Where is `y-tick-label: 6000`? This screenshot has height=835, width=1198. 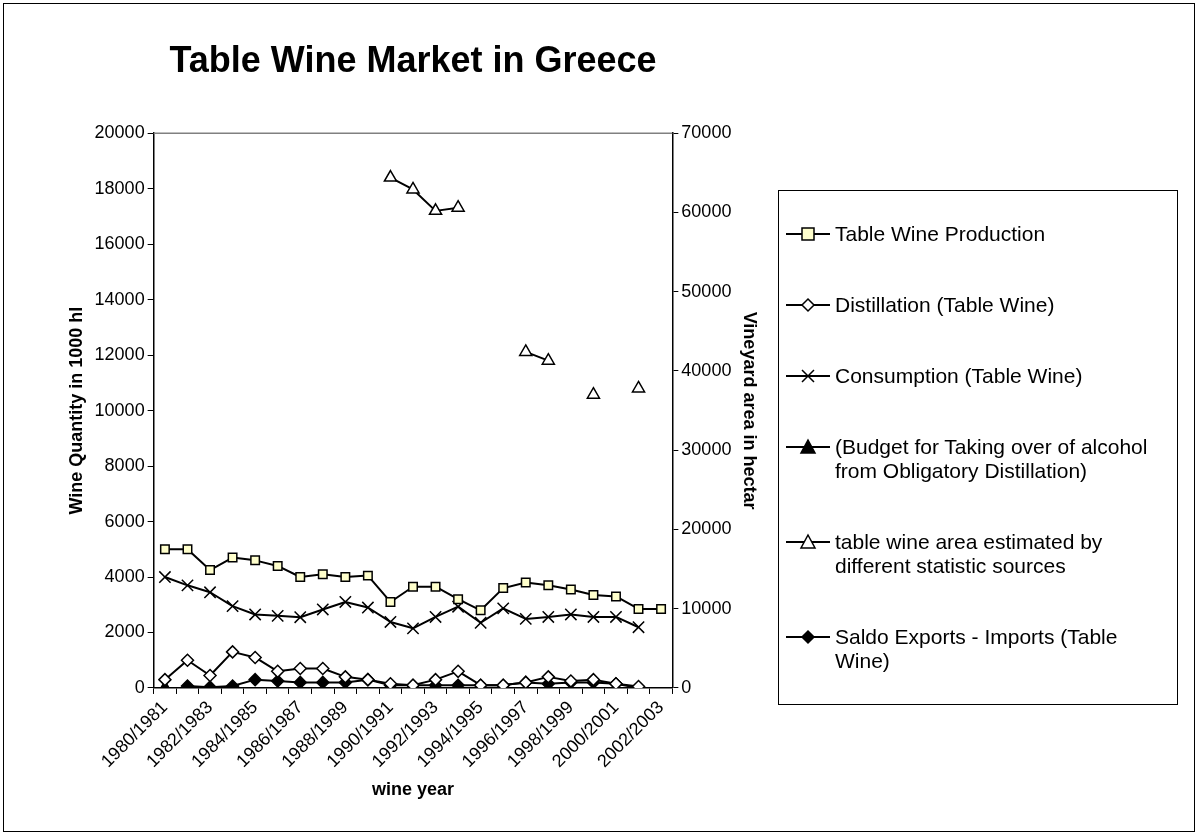 y-tick-label: 6000 is located at coordinates (124, 520).